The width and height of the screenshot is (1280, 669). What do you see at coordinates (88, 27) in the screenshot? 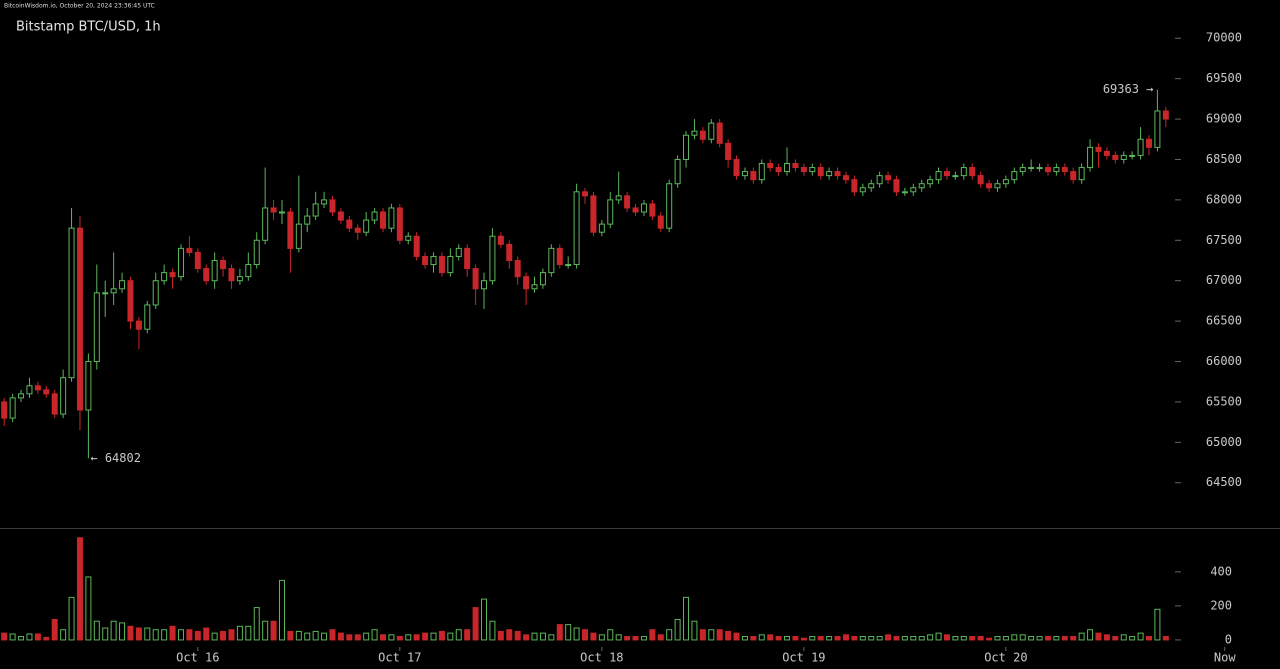
I see `chart-title: Bitstamp BTC/USD, 1h` at bounding box center [88, 27].